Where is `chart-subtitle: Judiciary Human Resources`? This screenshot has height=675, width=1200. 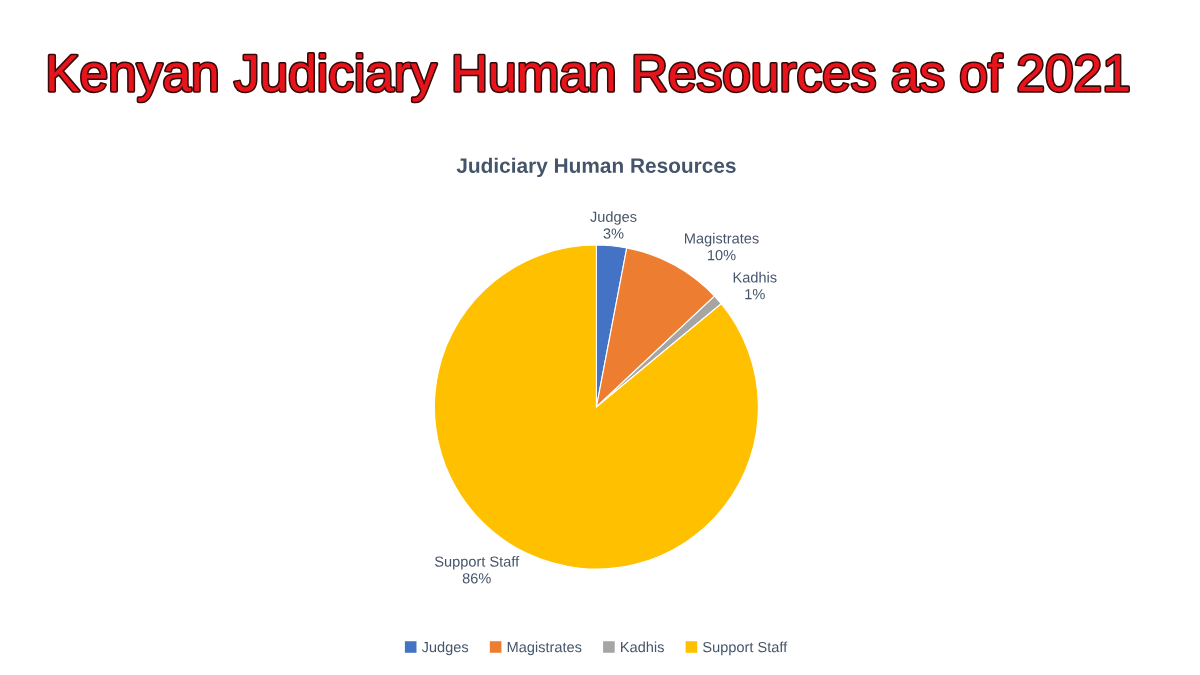
chart-subtitle: Judiciary Human Resources is located at coordinates (596, 167).